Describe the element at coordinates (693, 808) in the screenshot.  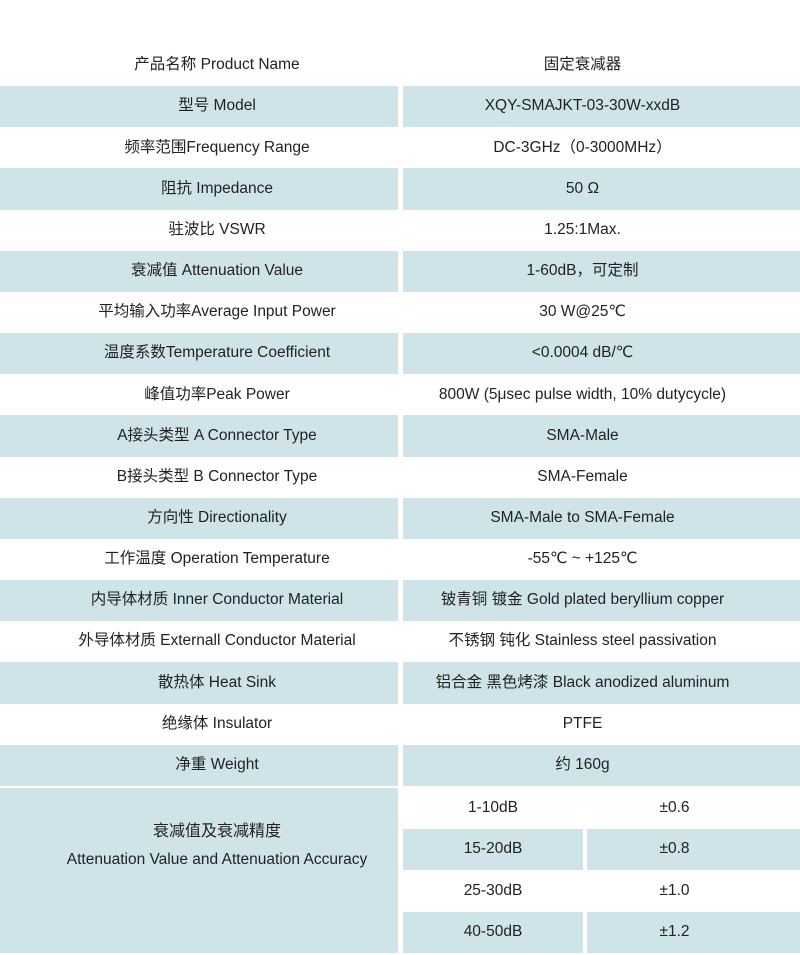
I see `accuracy-value-cell: ±0.6` at that location.